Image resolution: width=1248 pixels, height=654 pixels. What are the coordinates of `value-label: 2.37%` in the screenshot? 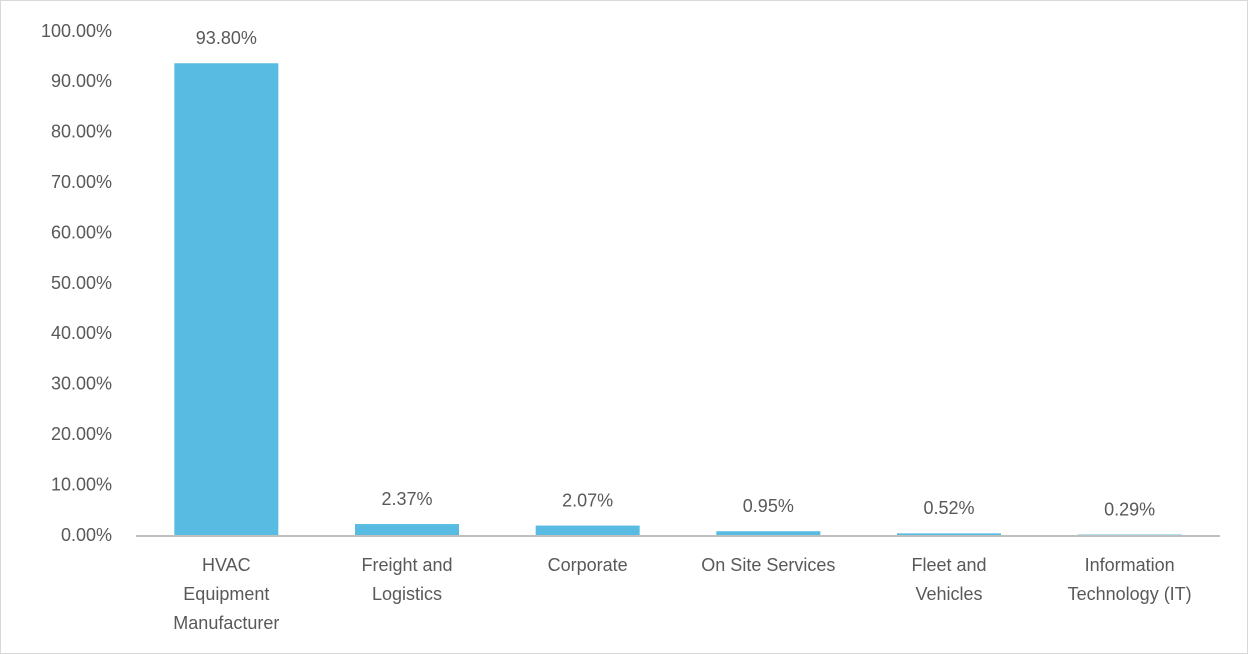 It's located at (406, 499).